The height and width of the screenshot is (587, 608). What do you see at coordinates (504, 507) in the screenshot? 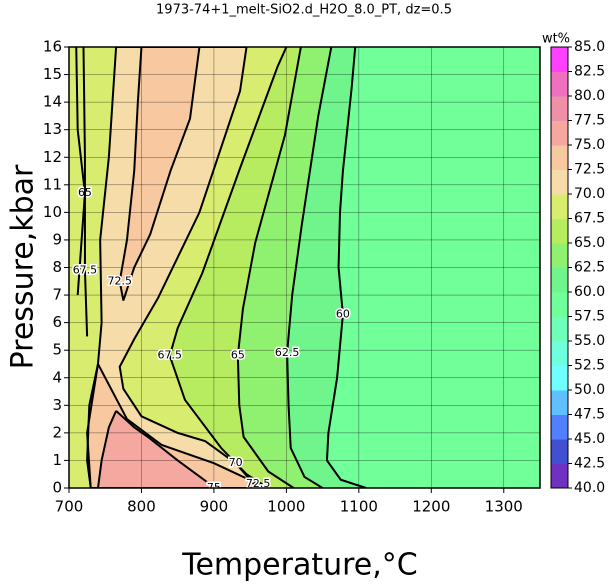
I see `x-tick-label: 1300` at bounding box center [504, 507].